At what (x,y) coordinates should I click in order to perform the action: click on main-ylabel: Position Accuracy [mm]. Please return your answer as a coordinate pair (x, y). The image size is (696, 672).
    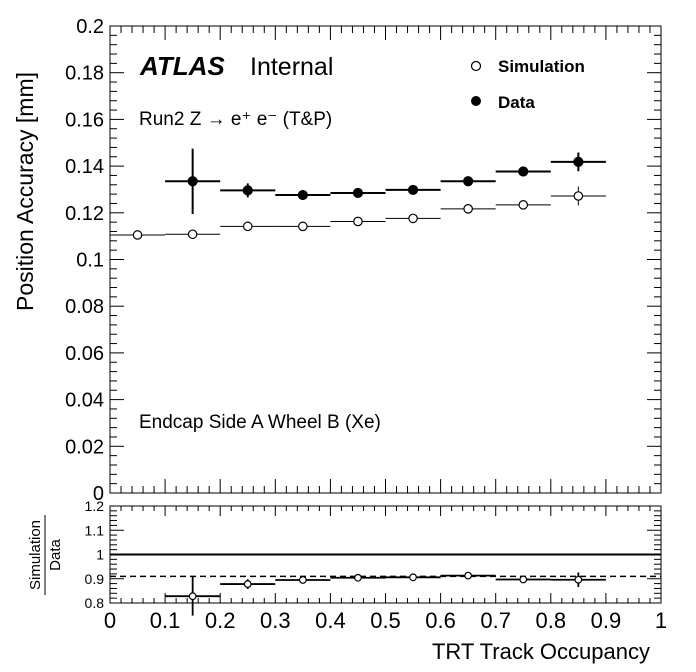
    Looking at the image, I should click on (25, 191).